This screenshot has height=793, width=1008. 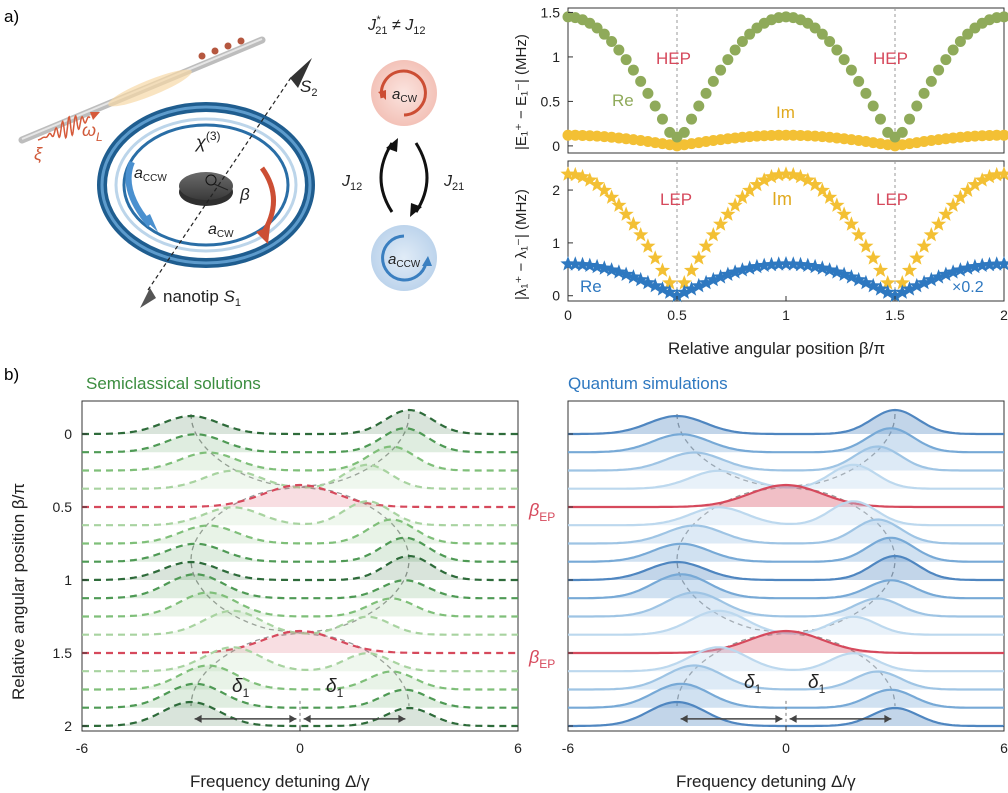 What do you see at coordinates (556, 296) in the screenshot?
I see `mid-ytick-label: 0` at bounding box center [556, 296].